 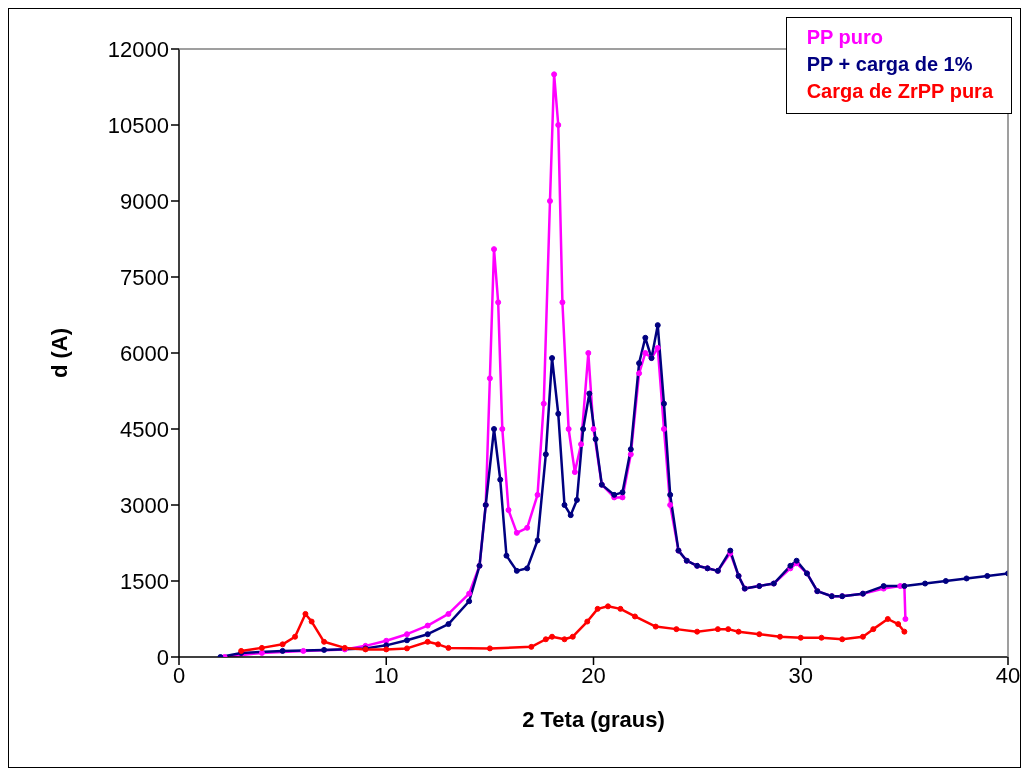 What do you see at coordinates (59, 353) in the screenshot?
I see `y-axis-title: d (A)` at bounding box center [59, 353].